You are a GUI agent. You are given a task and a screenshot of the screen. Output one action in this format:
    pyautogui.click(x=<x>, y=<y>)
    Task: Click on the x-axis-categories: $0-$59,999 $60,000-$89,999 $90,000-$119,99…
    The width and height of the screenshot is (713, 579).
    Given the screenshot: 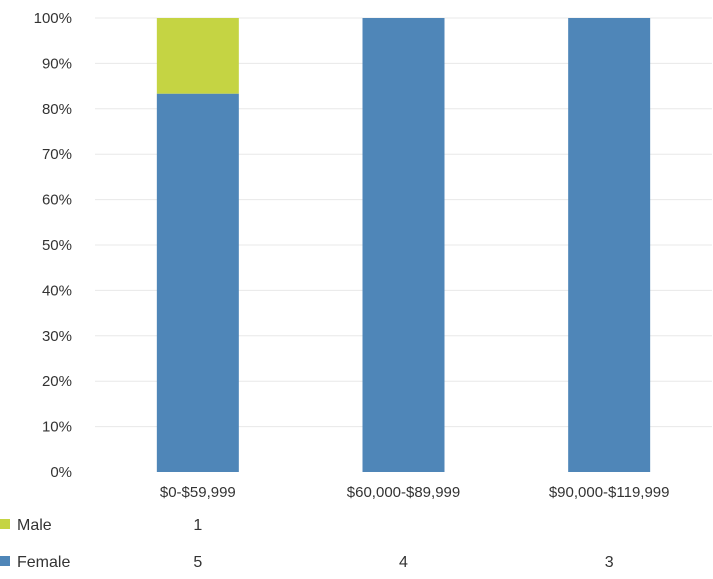 What is the action you would take?
    pyautogui.click(x=415, y=492)
    